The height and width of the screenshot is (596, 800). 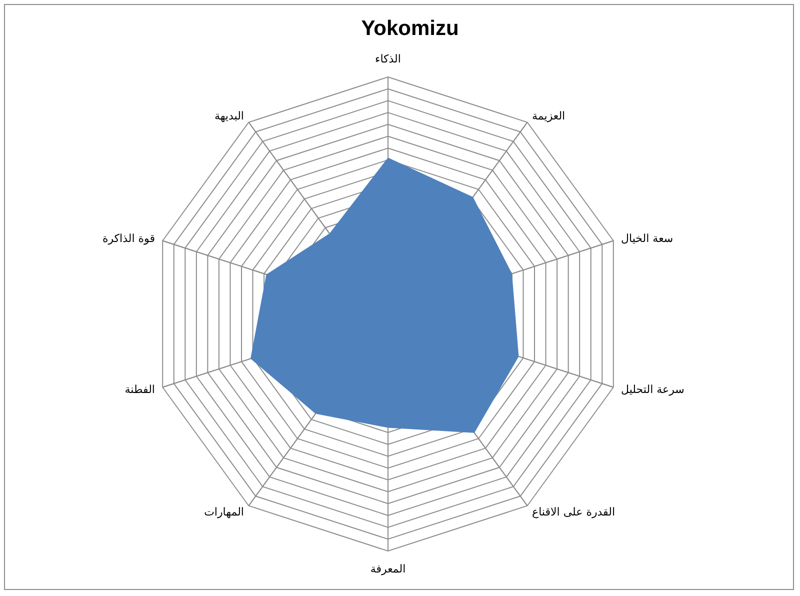 I want to click on spoke-label: سرعة التحليل, so click(x=652, y=389).